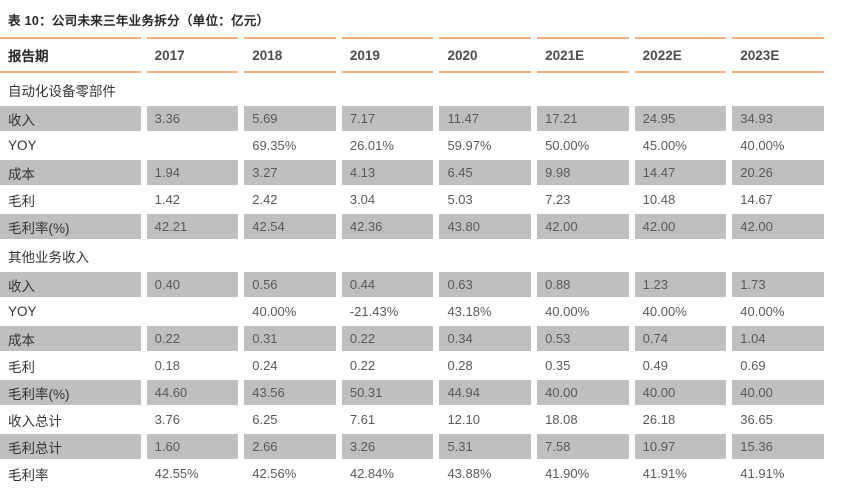 The height and width of the screenshot is (488, 841). Describe the element at coordinates (659, 419) in the screenshot. I see `cell-value: 26.18` at that location.